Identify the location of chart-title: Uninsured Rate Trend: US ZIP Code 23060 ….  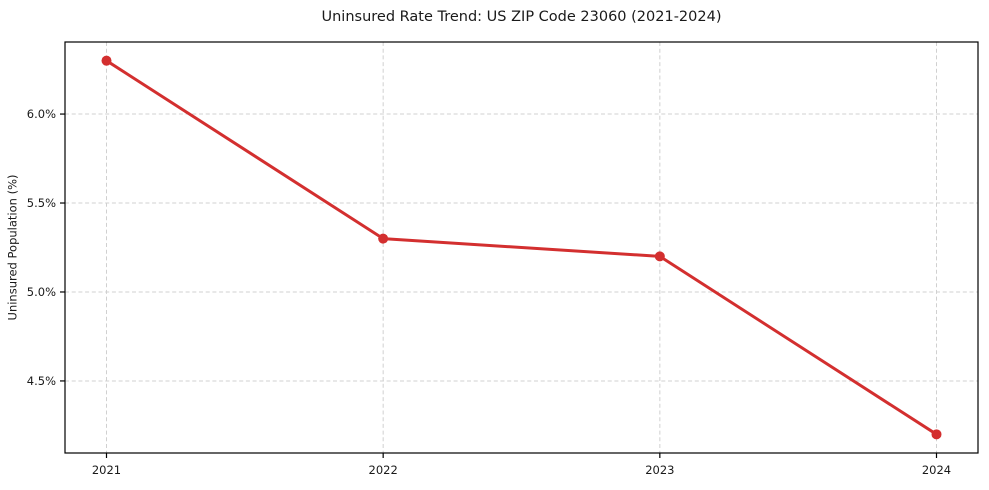
(522, 17).